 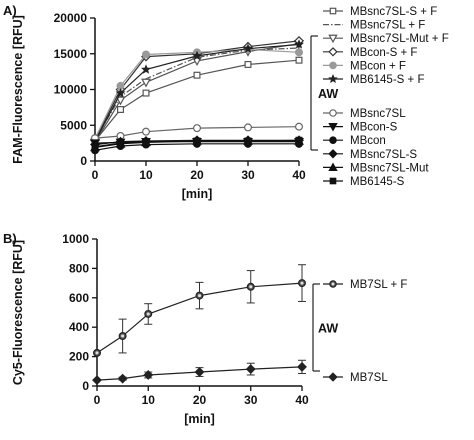 I want to click on y-axis-title: Cy5-Fluorescence [RFU], so click(x=18, y=312).